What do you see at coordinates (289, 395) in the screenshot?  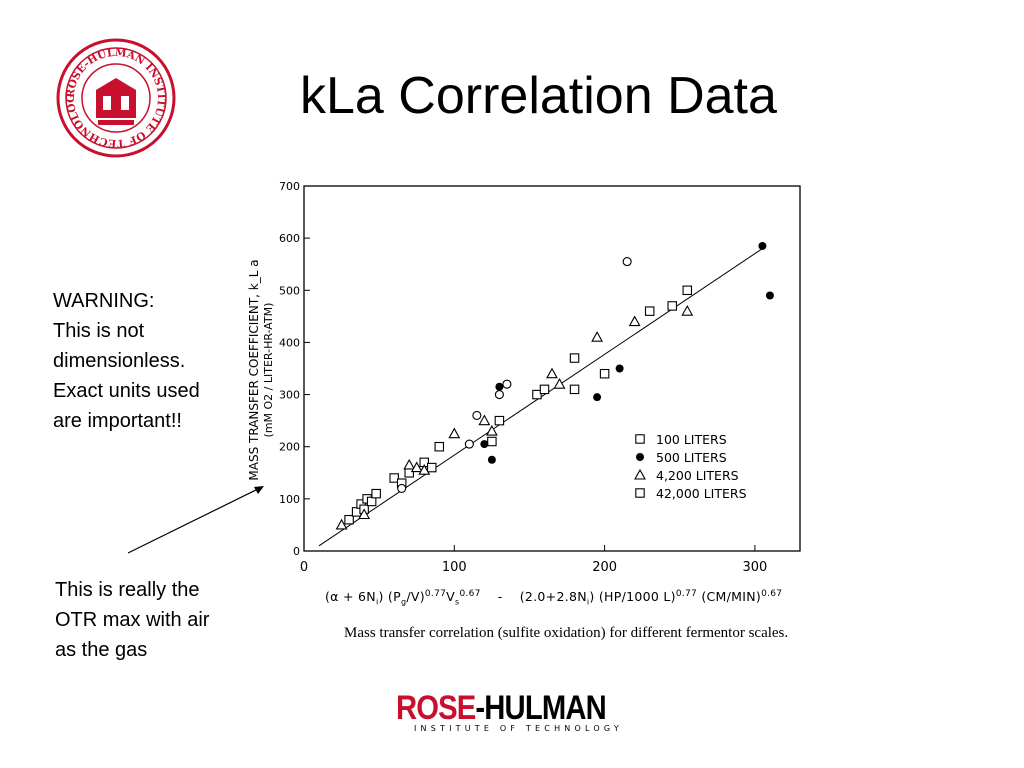 I see `y-tick-label: 300` at bounding box center [289, 395].